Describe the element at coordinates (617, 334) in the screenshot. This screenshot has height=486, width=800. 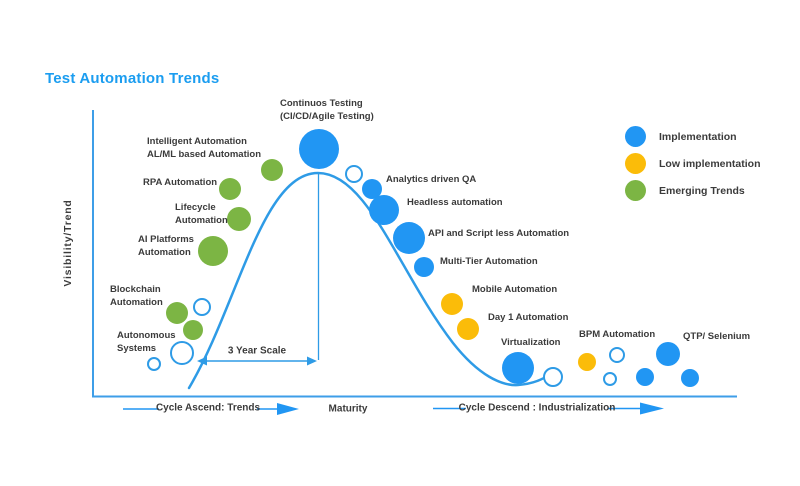
I see `label-bpm-automation: BPM Automation` at that location.